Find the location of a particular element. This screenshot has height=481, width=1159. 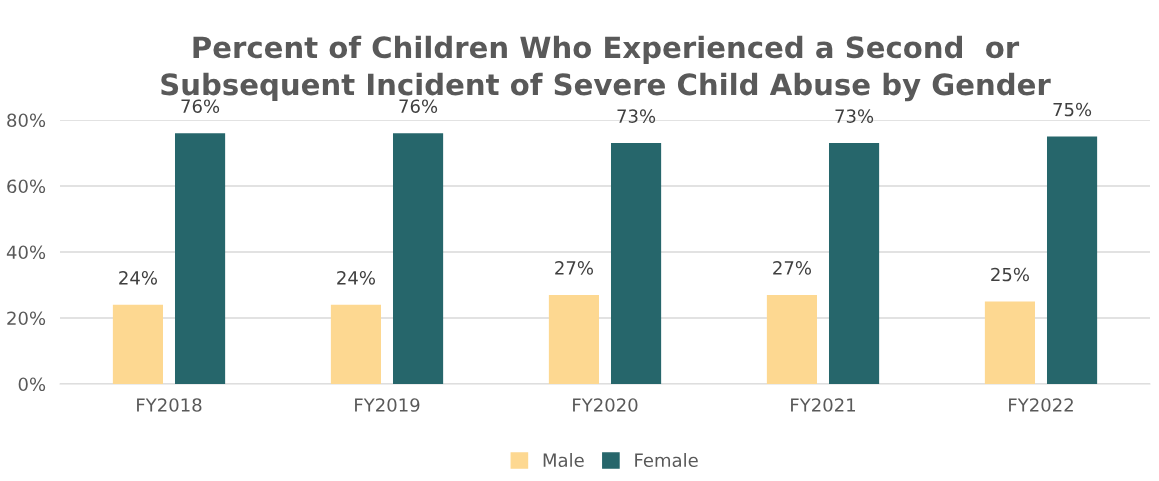

y-tick-label: 40% is located at coordinates (26, 252).